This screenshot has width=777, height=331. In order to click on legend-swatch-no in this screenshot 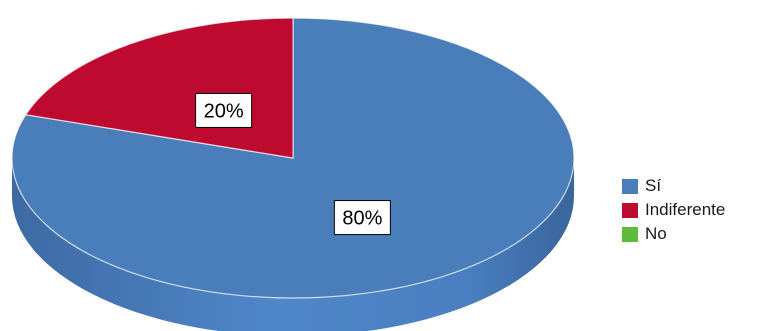, I will do `click(630, 234)`.